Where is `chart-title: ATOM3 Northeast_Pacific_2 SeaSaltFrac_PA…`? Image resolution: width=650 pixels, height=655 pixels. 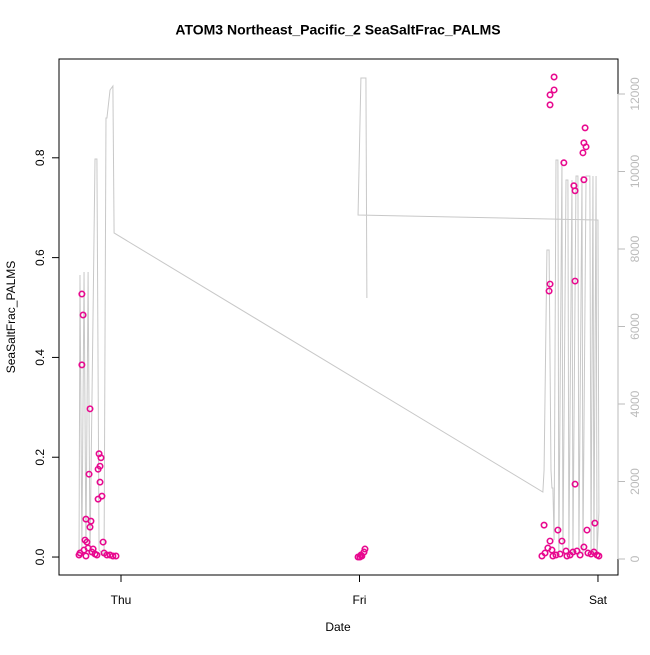
chart-title: ATOM3 Northeast_Pacific_2 SeaSaltFrac_PA… is located at coordinates (337, 30).